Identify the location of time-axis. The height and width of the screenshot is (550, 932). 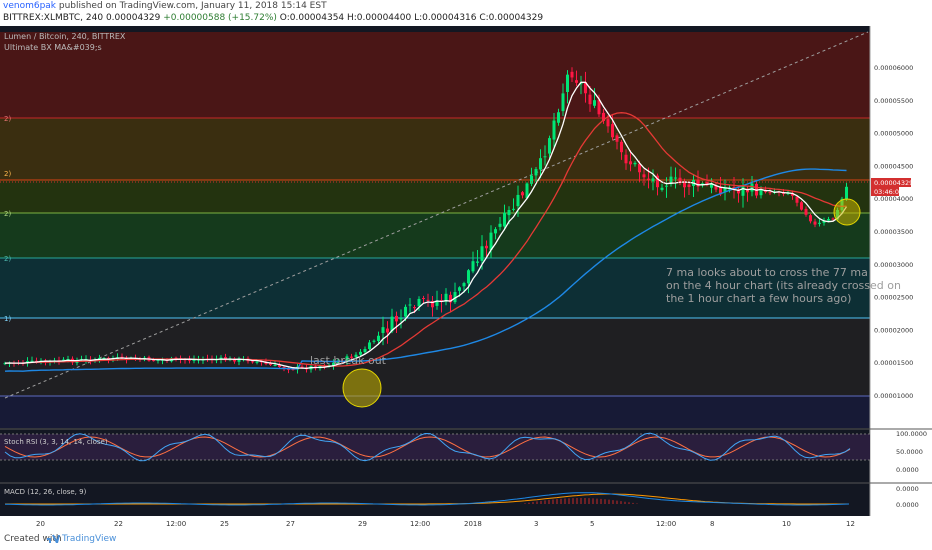
(466, 523).